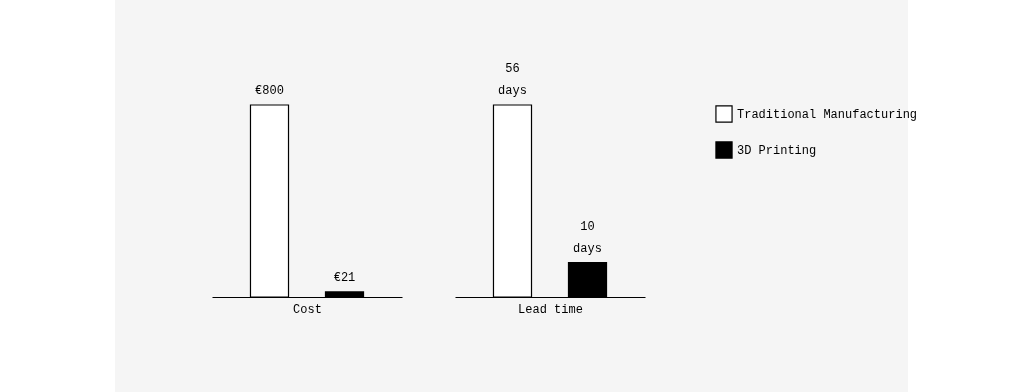  Describe the element at coordinates (777, 151) in the screenshot. I see `legend-label: 3D Printing` at that location.